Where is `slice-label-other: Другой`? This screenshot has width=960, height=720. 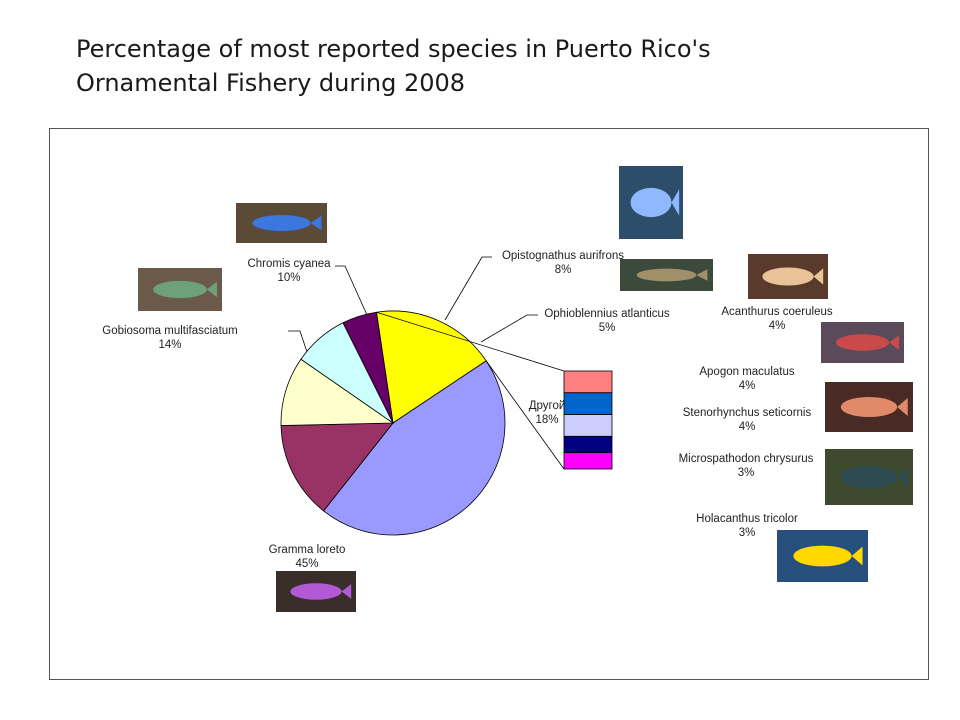 slice-label-other: Другой is located at coordinates (547, 406).